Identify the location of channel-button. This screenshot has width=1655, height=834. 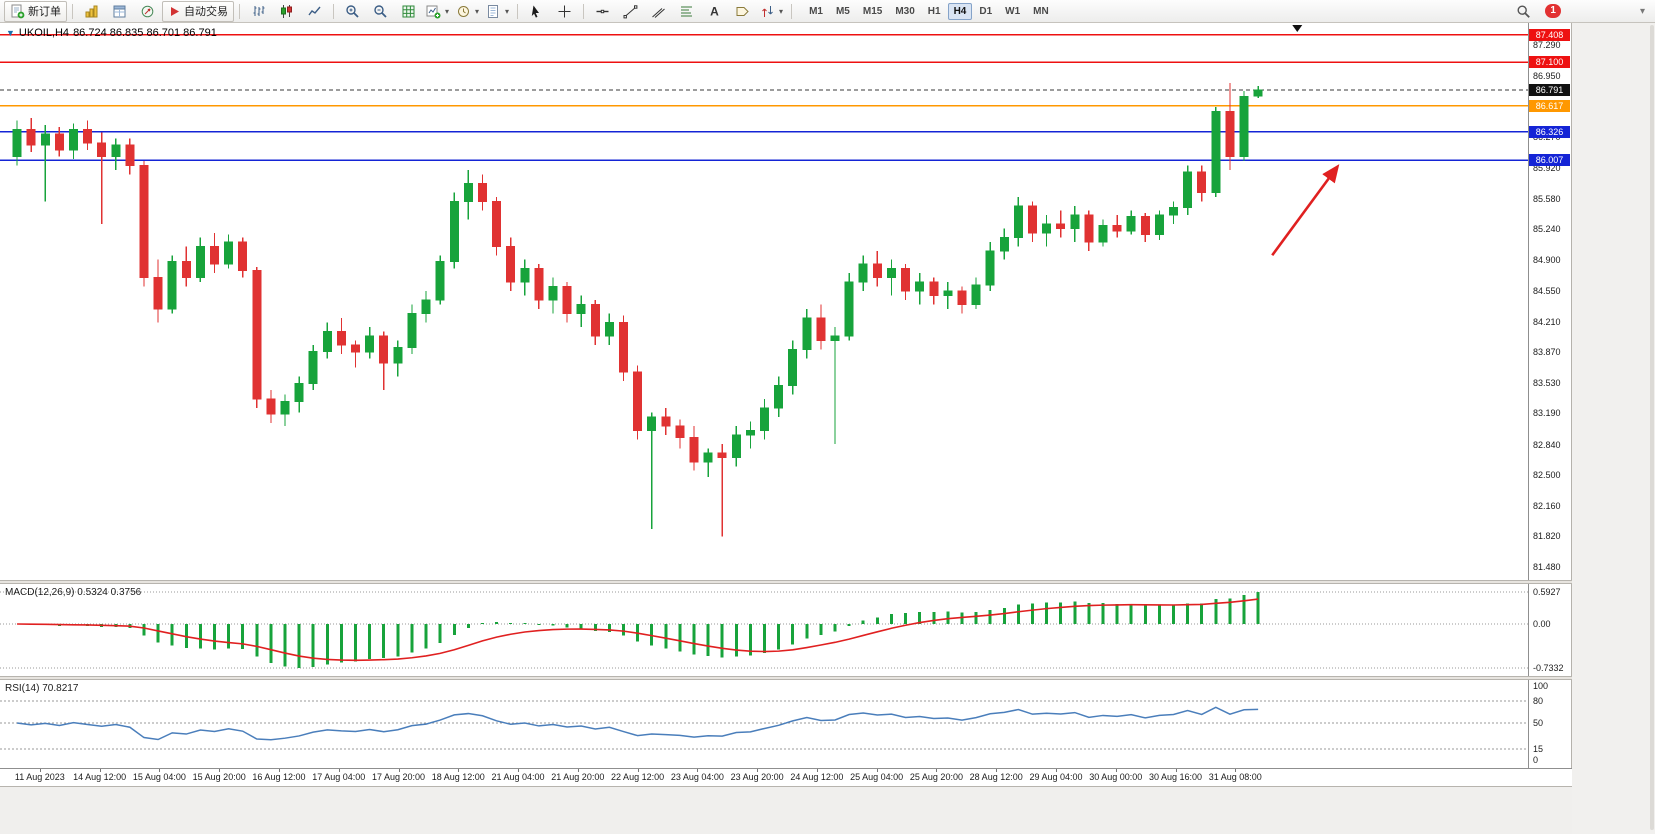
(658, 11).